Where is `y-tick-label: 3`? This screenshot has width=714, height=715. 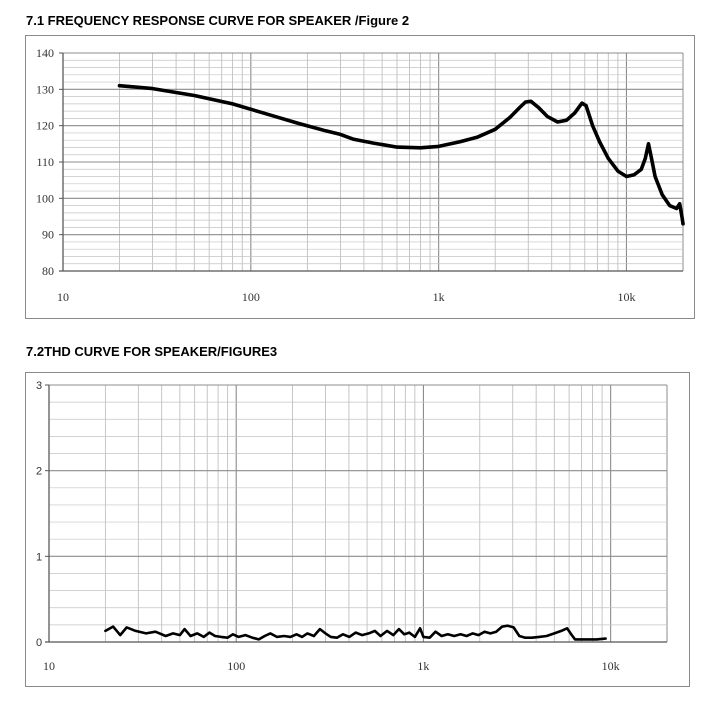
y-tick-label: 3 is located at coordinates (39, 386).